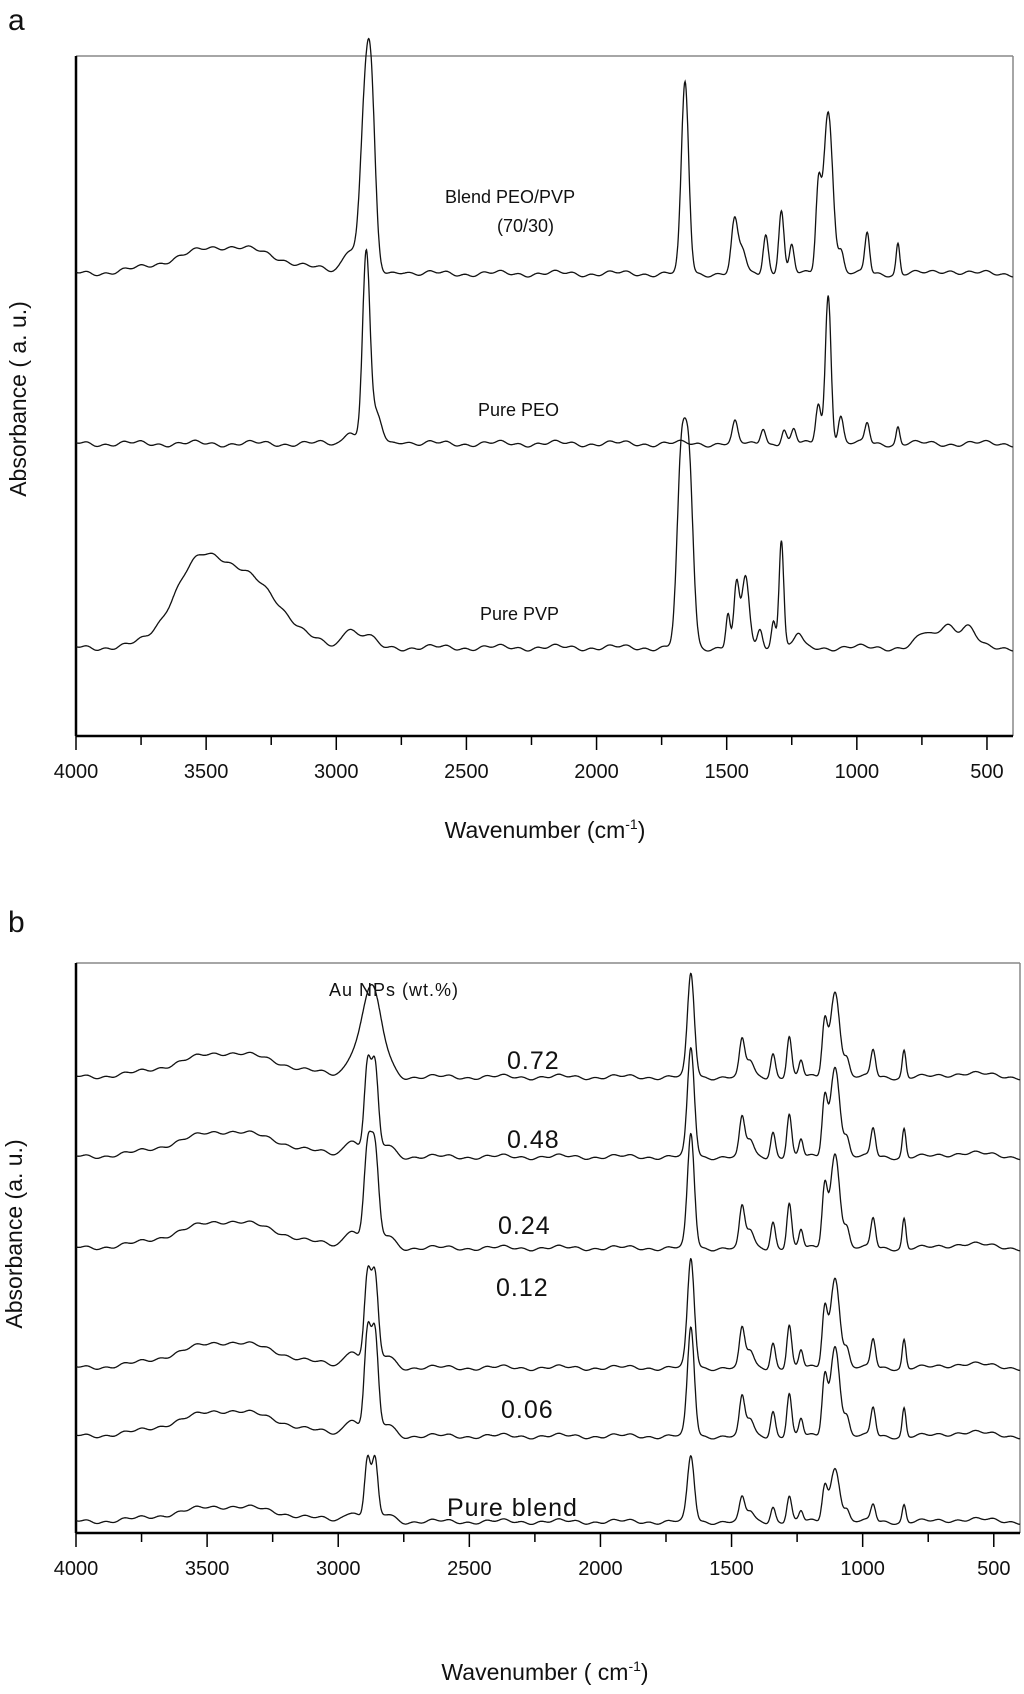 The width and height of the screenshot is (1024, 1694). Describe the element at coordinates (512, 1508) in the screenshot. I see `annotation-pure-blend: Pure blend` at that location.